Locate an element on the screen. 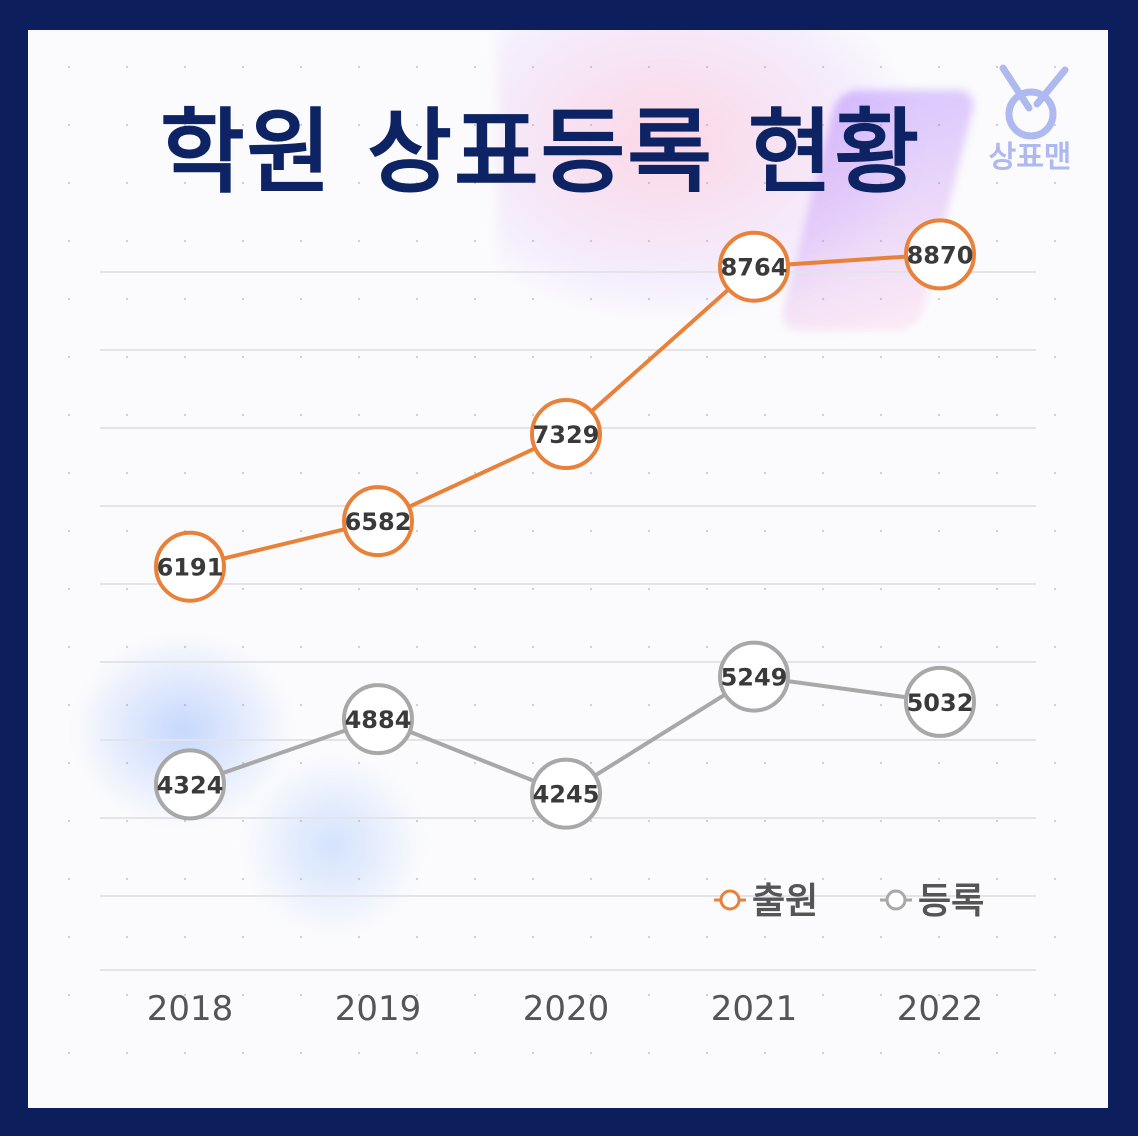 The image size is (1138, 1136). data-label-0-1: 6582 is located at coordinates (378, 522).